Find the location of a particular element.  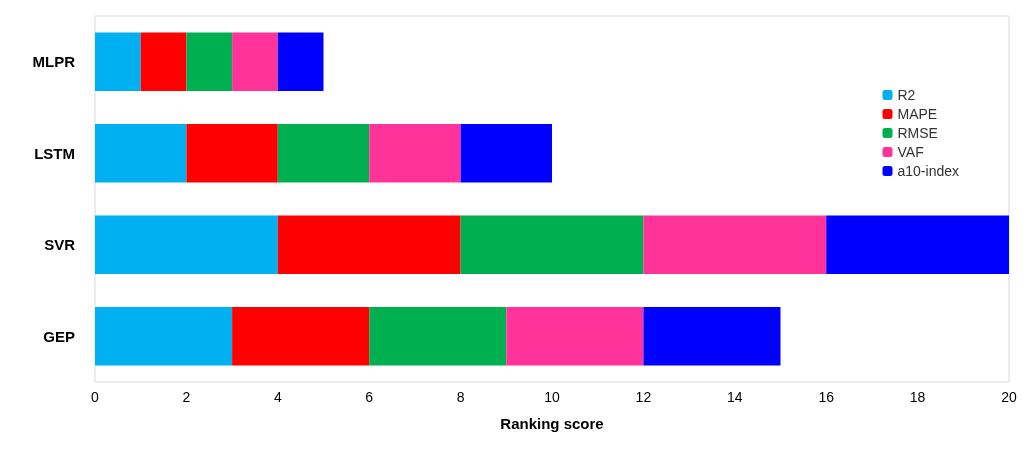

x-tick-label: 20 is located at coordinates (1009, 397).